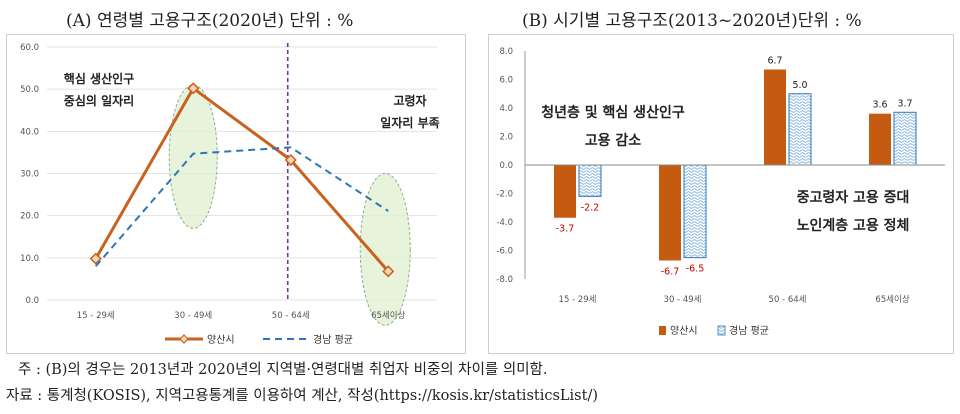 The width and height of the screenshot is (960, 414). Describe the element at coordinates (506, 81) in the screenshot. I see `chart-b-ytick-label: 6.0` at that location.